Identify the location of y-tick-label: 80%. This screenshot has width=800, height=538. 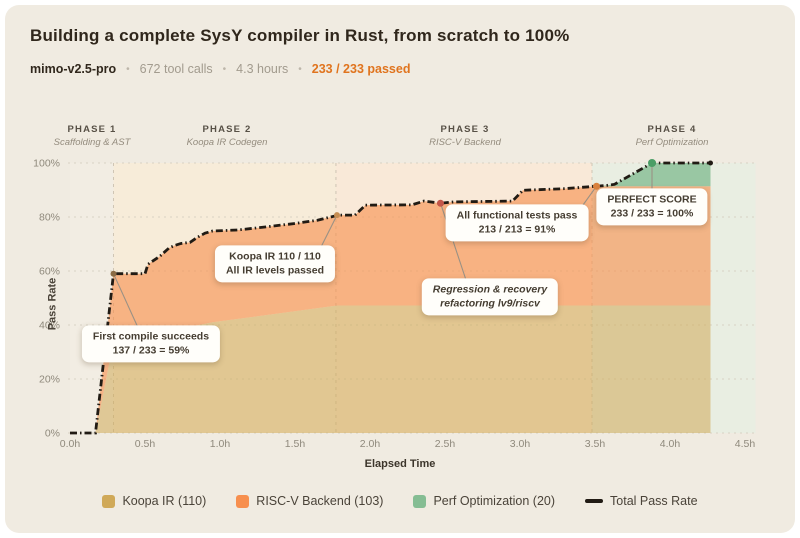
(49, 218).